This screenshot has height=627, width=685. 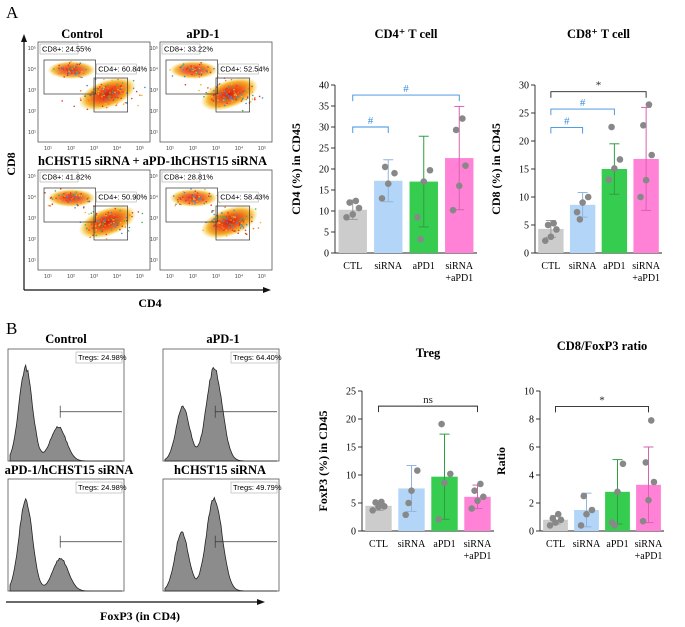 I want to click on y-tick-label: 10, so click(x=324, y=212).